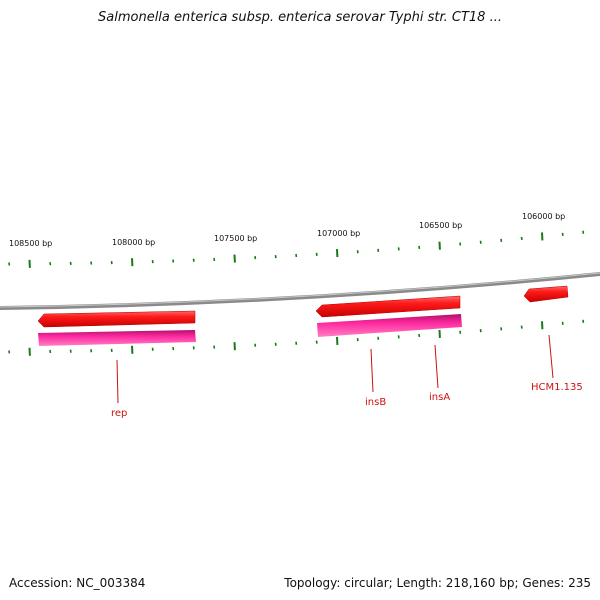 The height and width of the screenshot is (600, 600). What do you see at coordinates (389, 325) in the screenshot?
I see `gene-insB-insA` at bounding box center [389, 325].